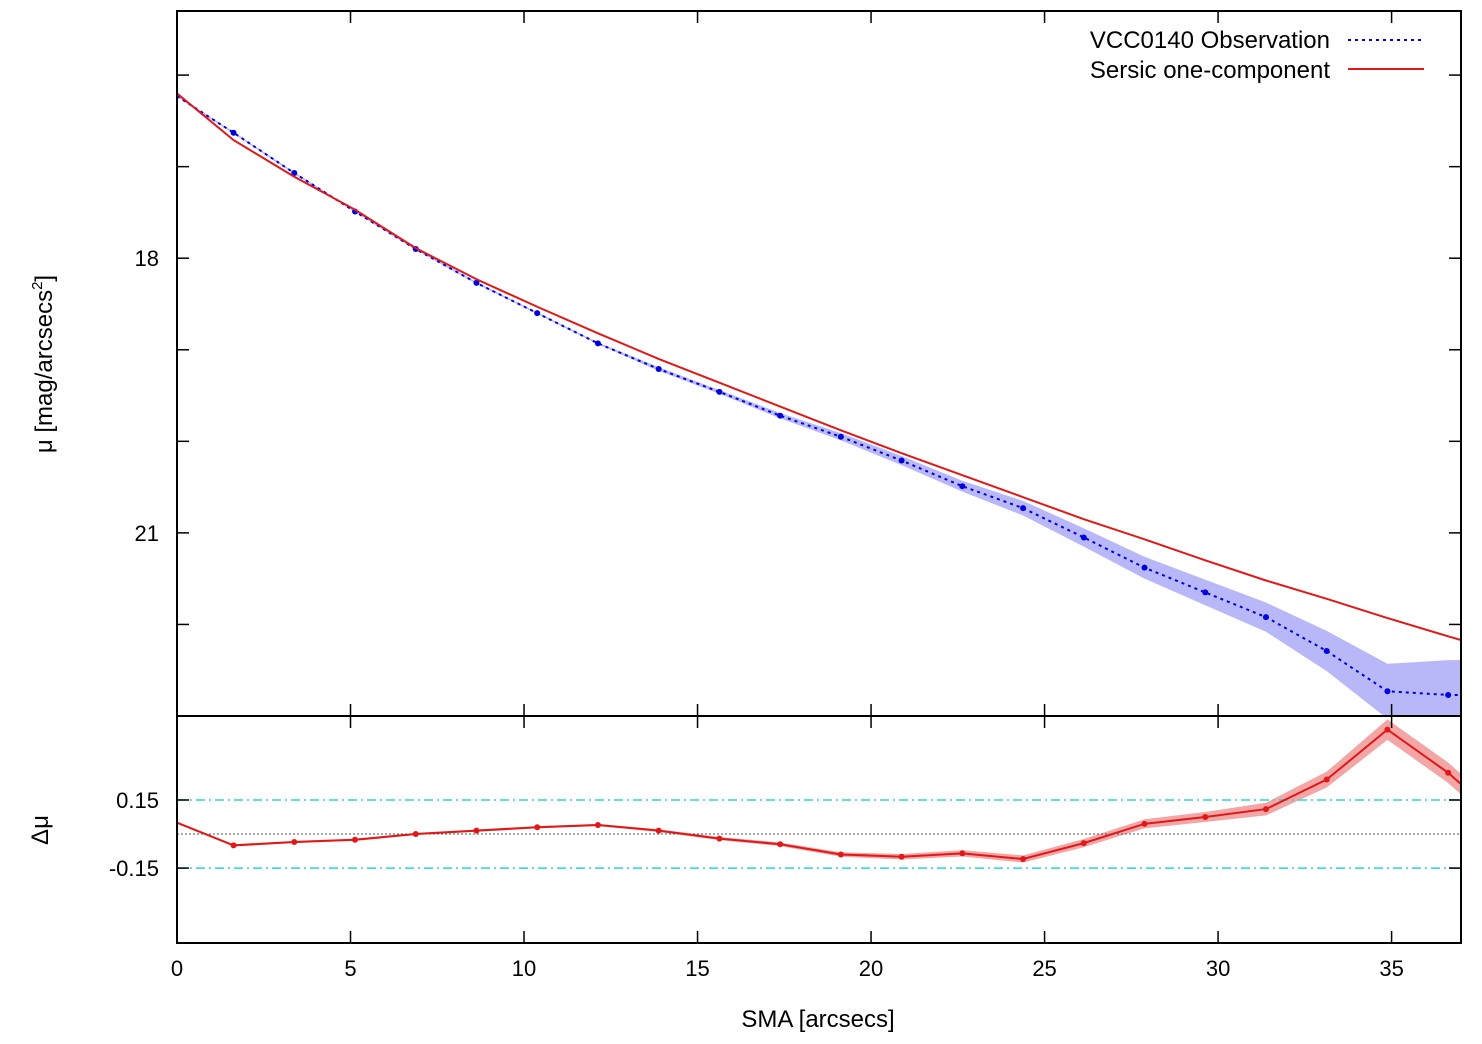 The image size is (1482, 1044). What do you see at coordinates (1210, 40) in the screenshot?
I see `legend-entry-observation: VCC0140 Observation` at bounding box center [1210, 40].